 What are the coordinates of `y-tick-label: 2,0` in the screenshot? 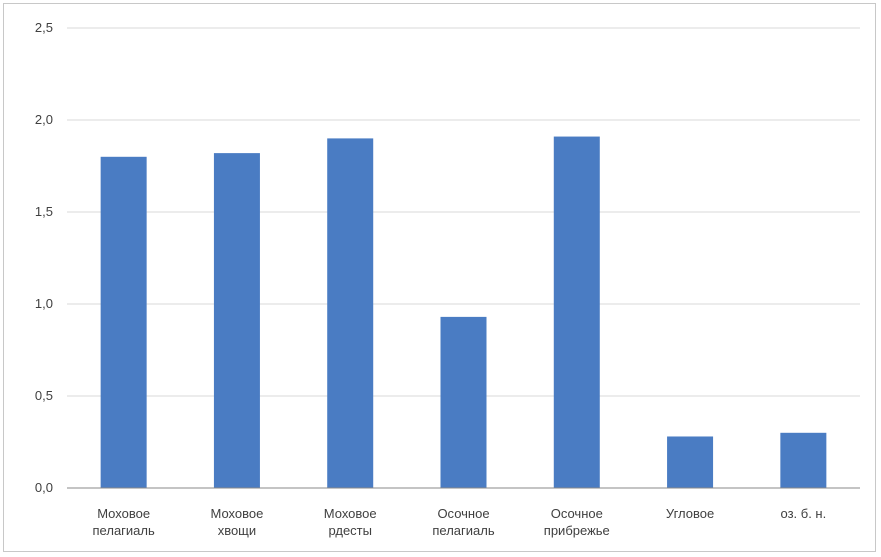 It's located at (44, 119).